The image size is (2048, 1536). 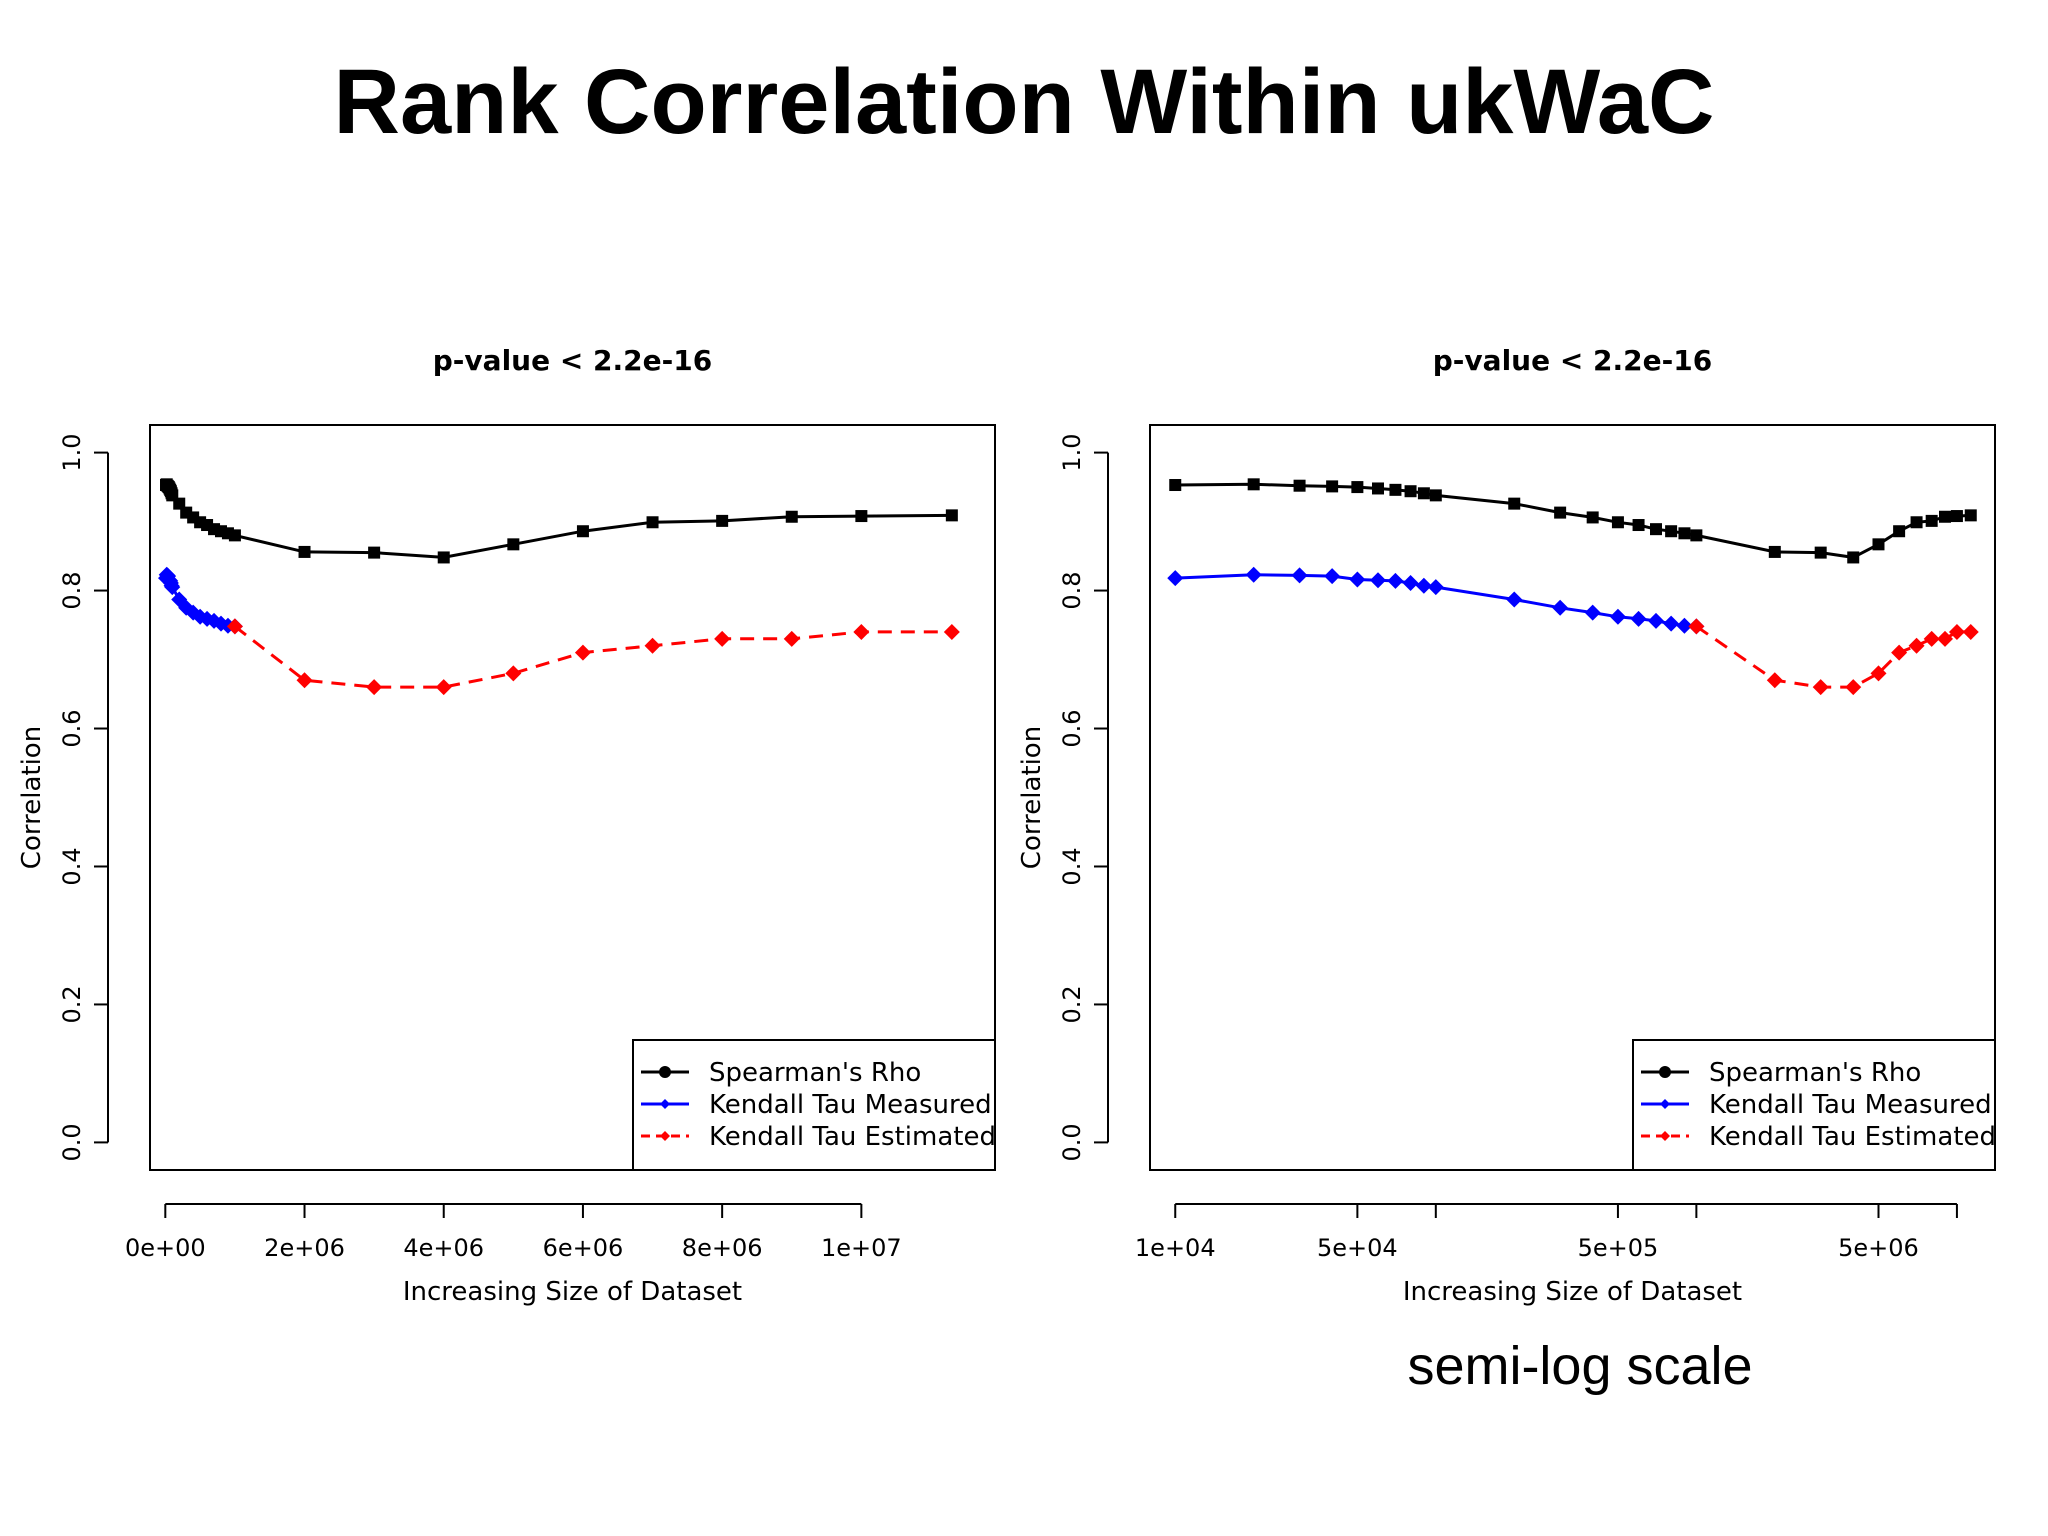 I want to click on slide-title: Rank Correlation Within ukWaC, so click(x=1024, y=102).